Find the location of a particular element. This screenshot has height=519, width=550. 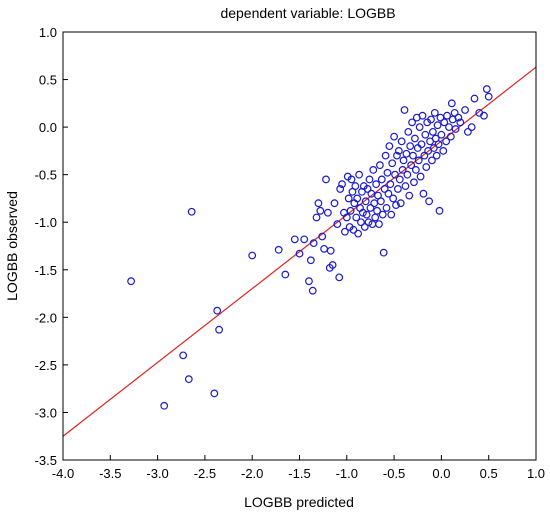

x-tick-label: -2.0 is located at coordinates (252, 473).